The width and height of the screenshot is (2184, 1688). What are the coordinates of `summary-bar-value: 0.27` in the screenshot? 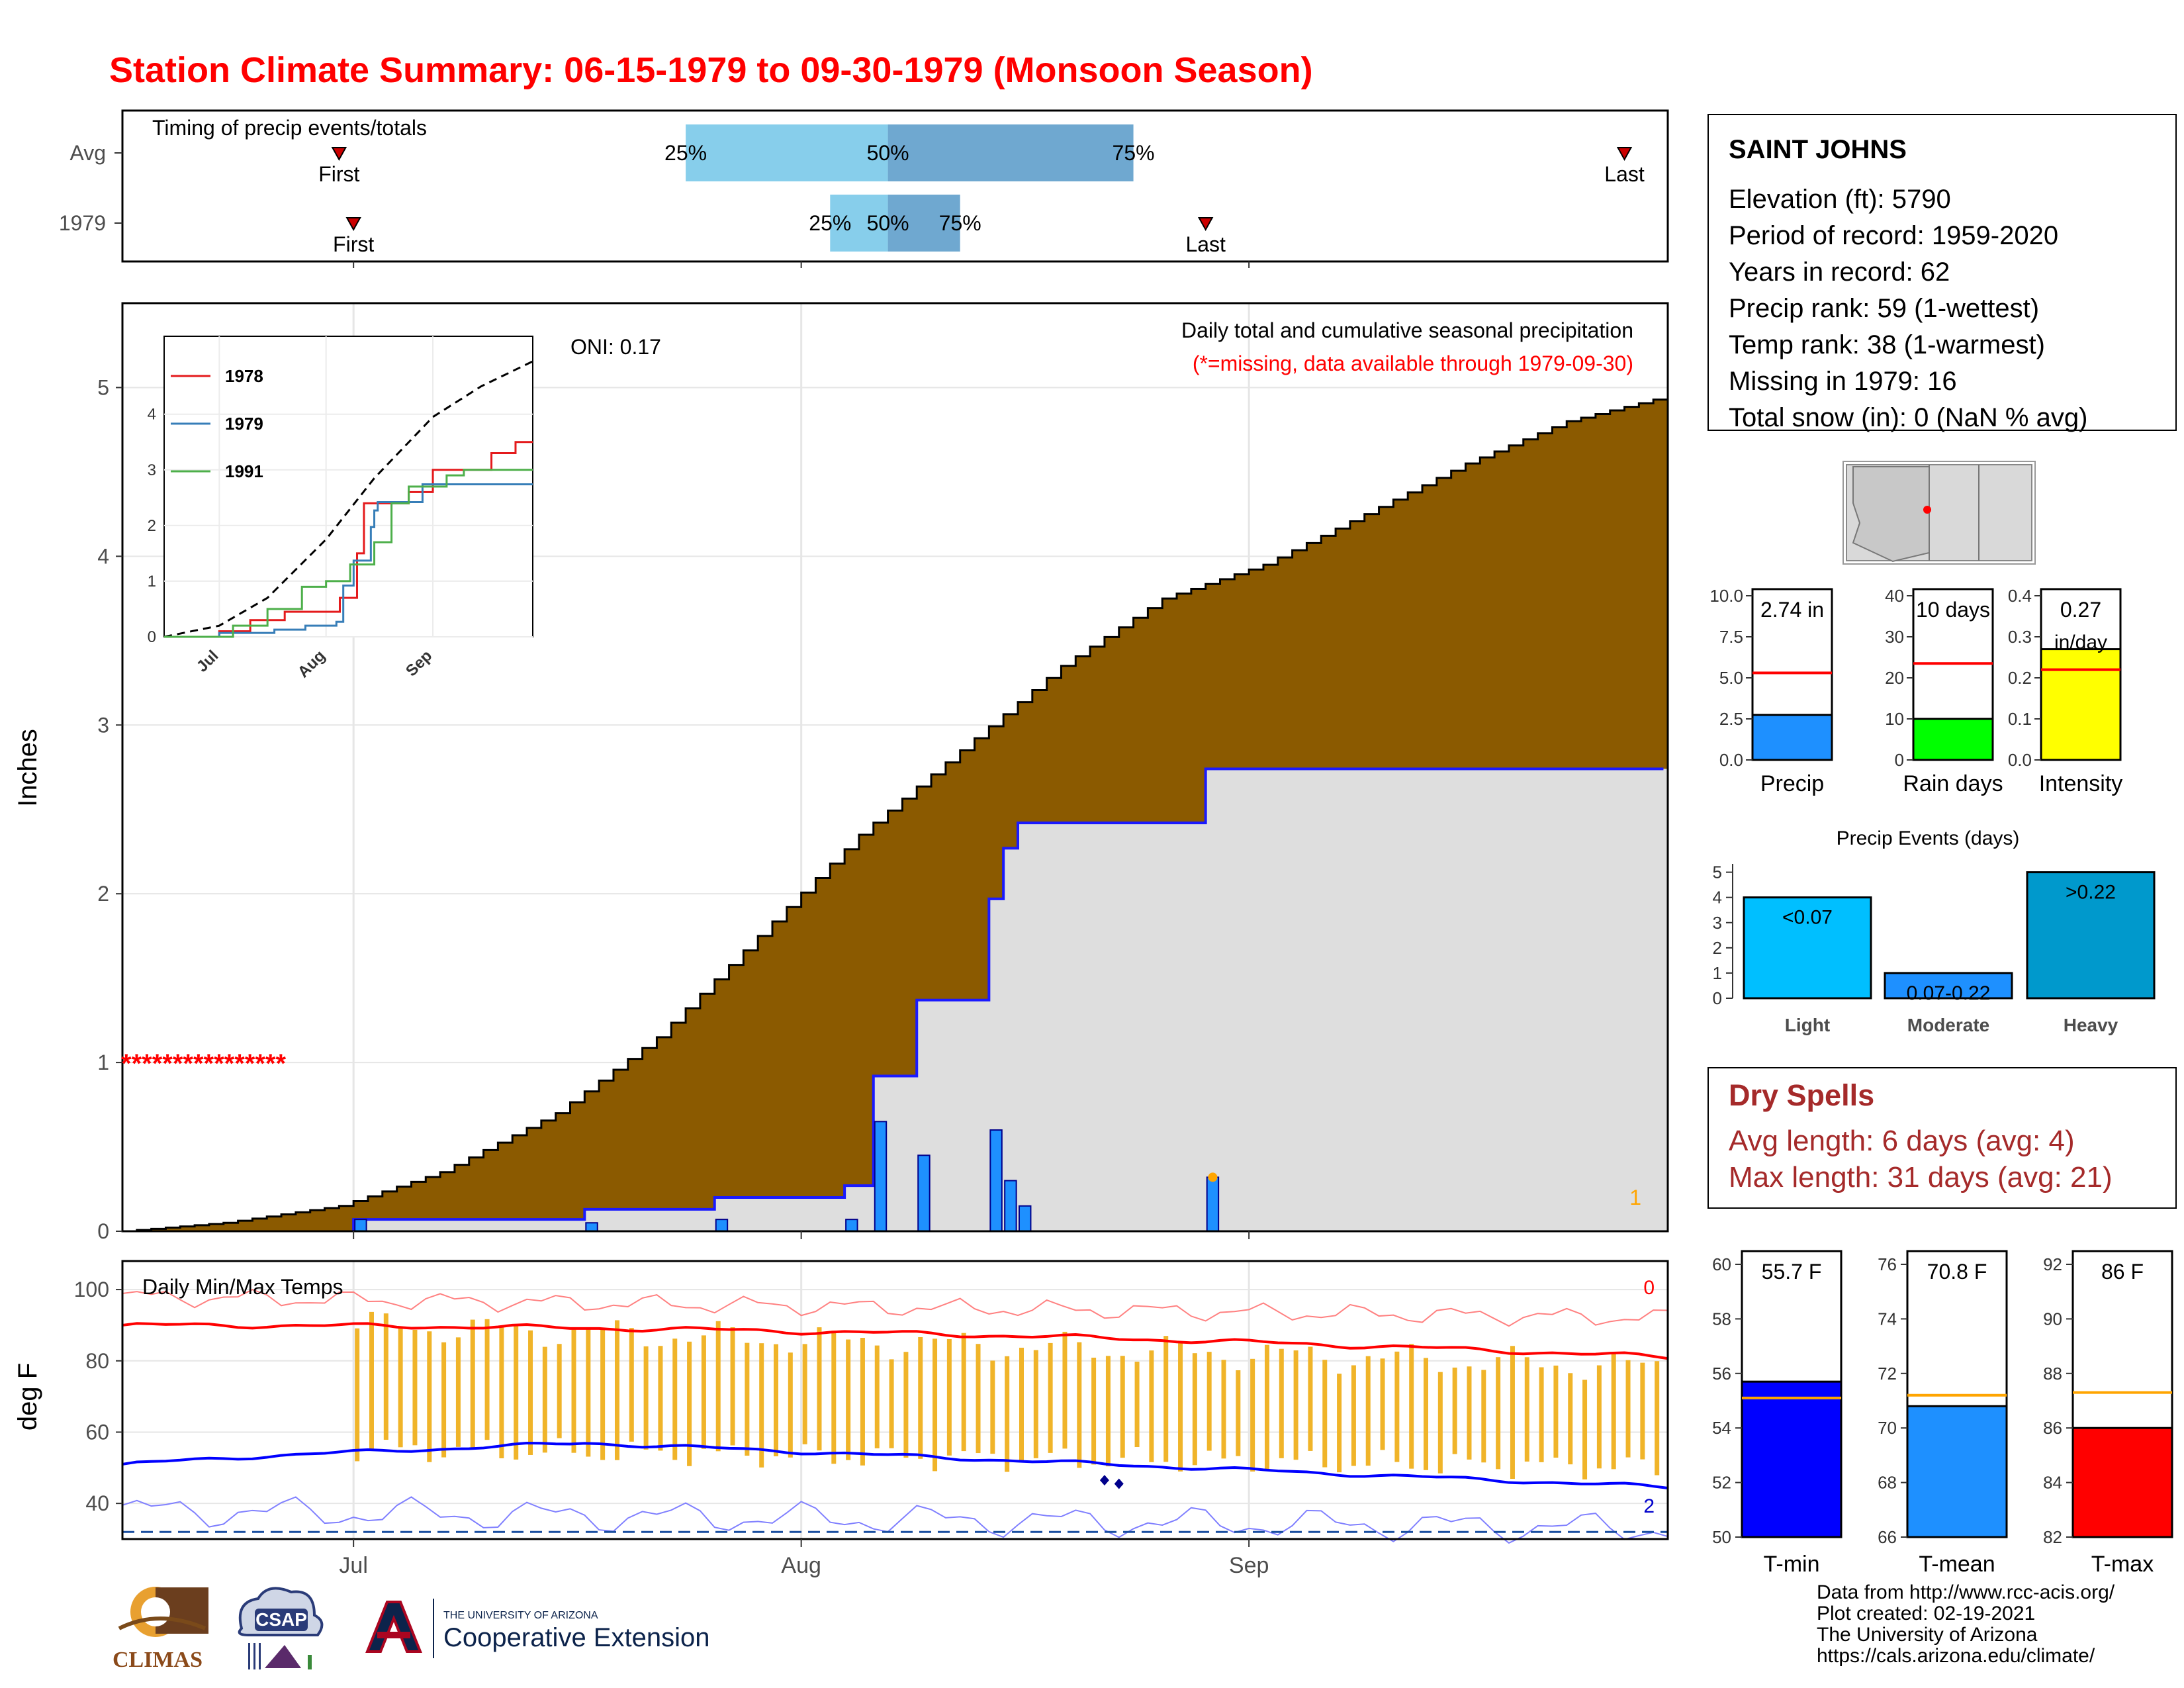 It's located at (2080, 610).